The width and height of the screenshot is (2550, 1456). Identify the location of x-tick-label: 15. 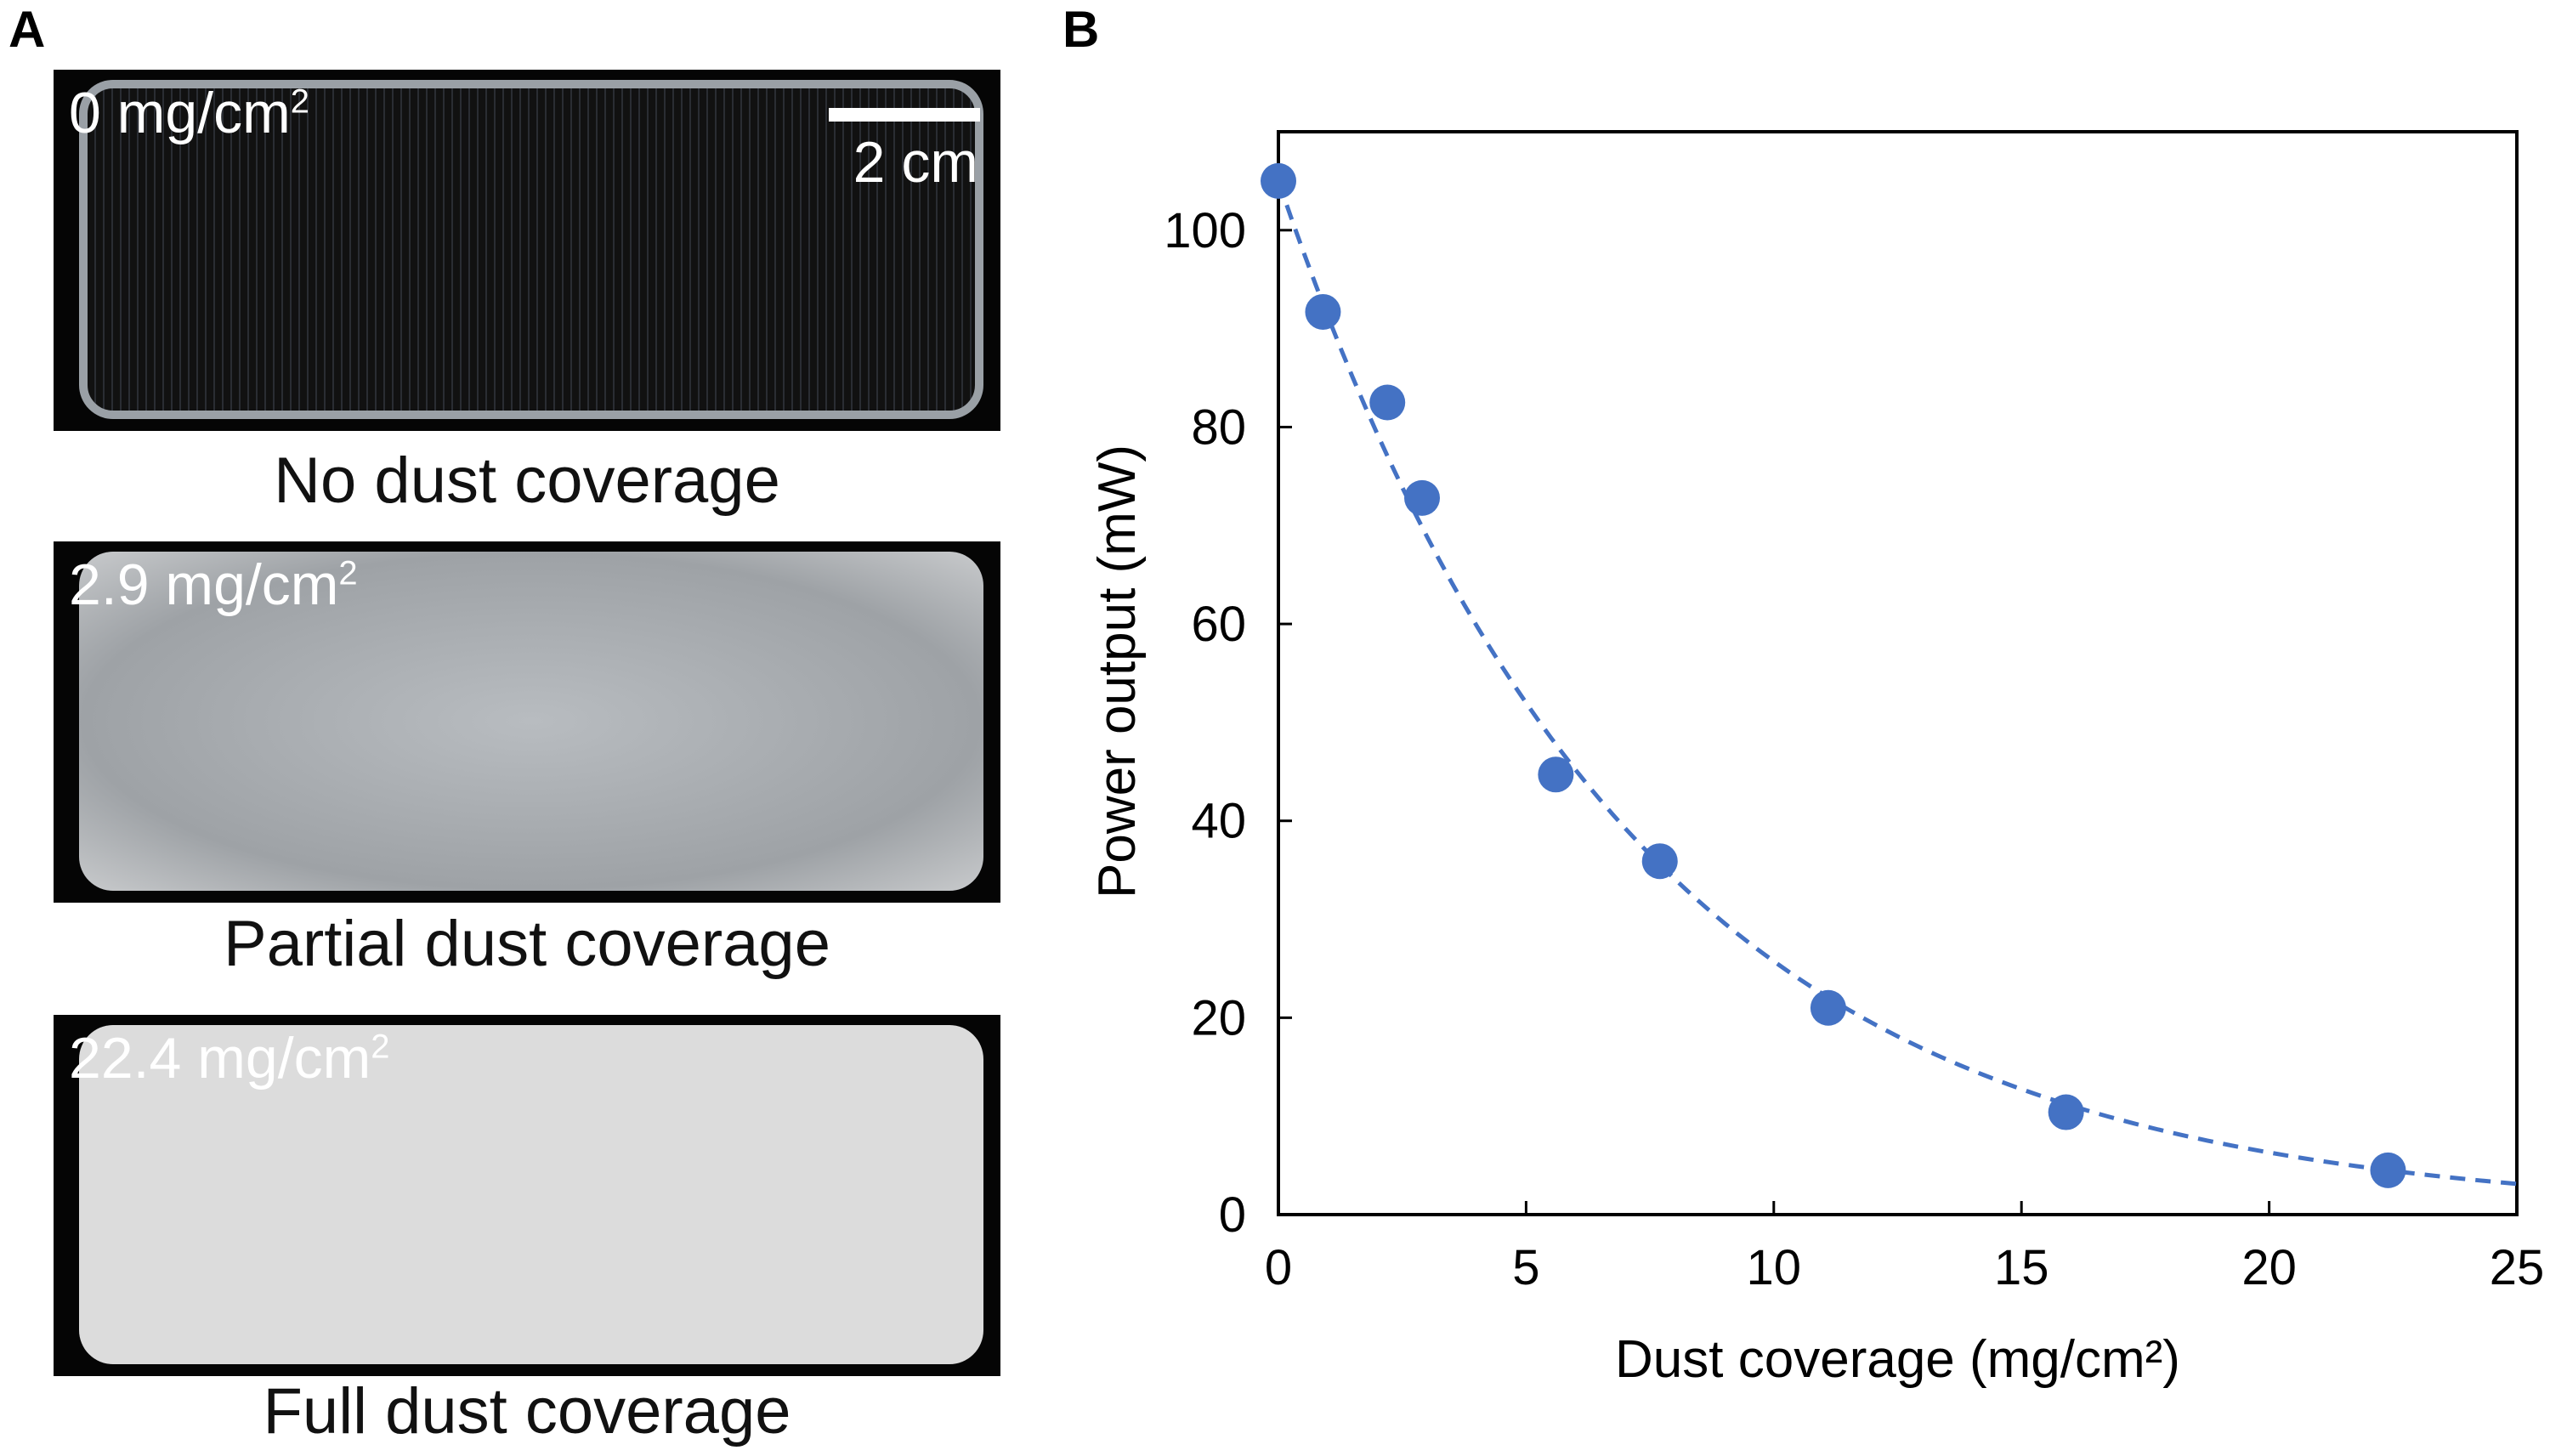
(2022, 1267).